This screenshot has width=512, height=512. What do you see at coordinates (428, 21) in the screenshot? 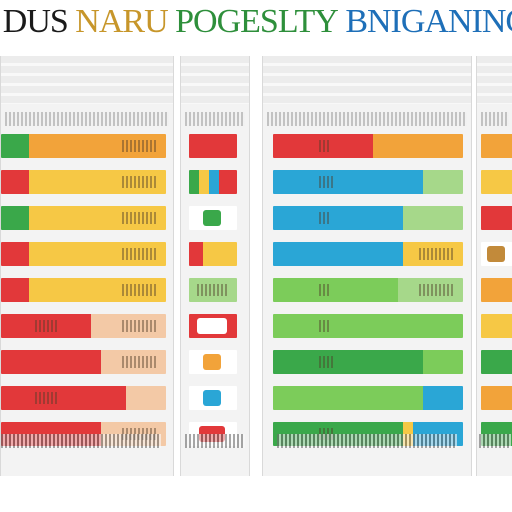
I see `title-part: BNIGANINCO` at bounding box center [428, 21].